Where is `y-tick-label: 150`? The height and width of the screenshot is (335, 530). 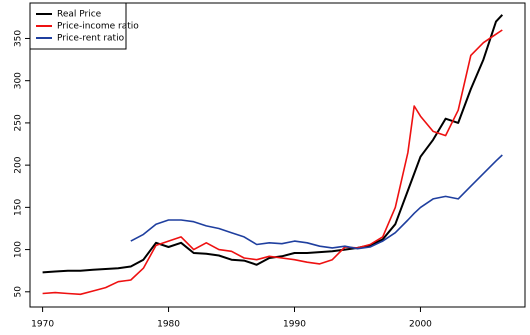 y-tick-label: 150 is located at coordinates (19, 206).